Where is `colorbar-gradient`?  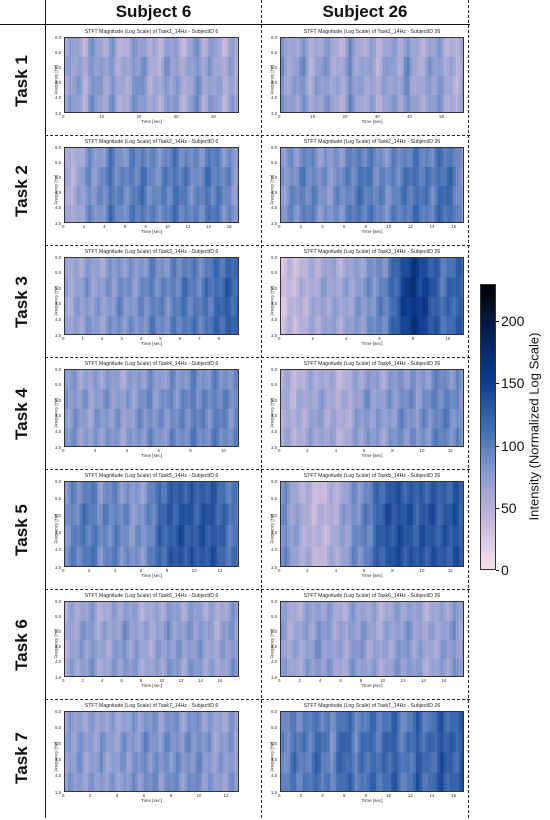
colorbar-gradient is located at coordinates (488, 427).